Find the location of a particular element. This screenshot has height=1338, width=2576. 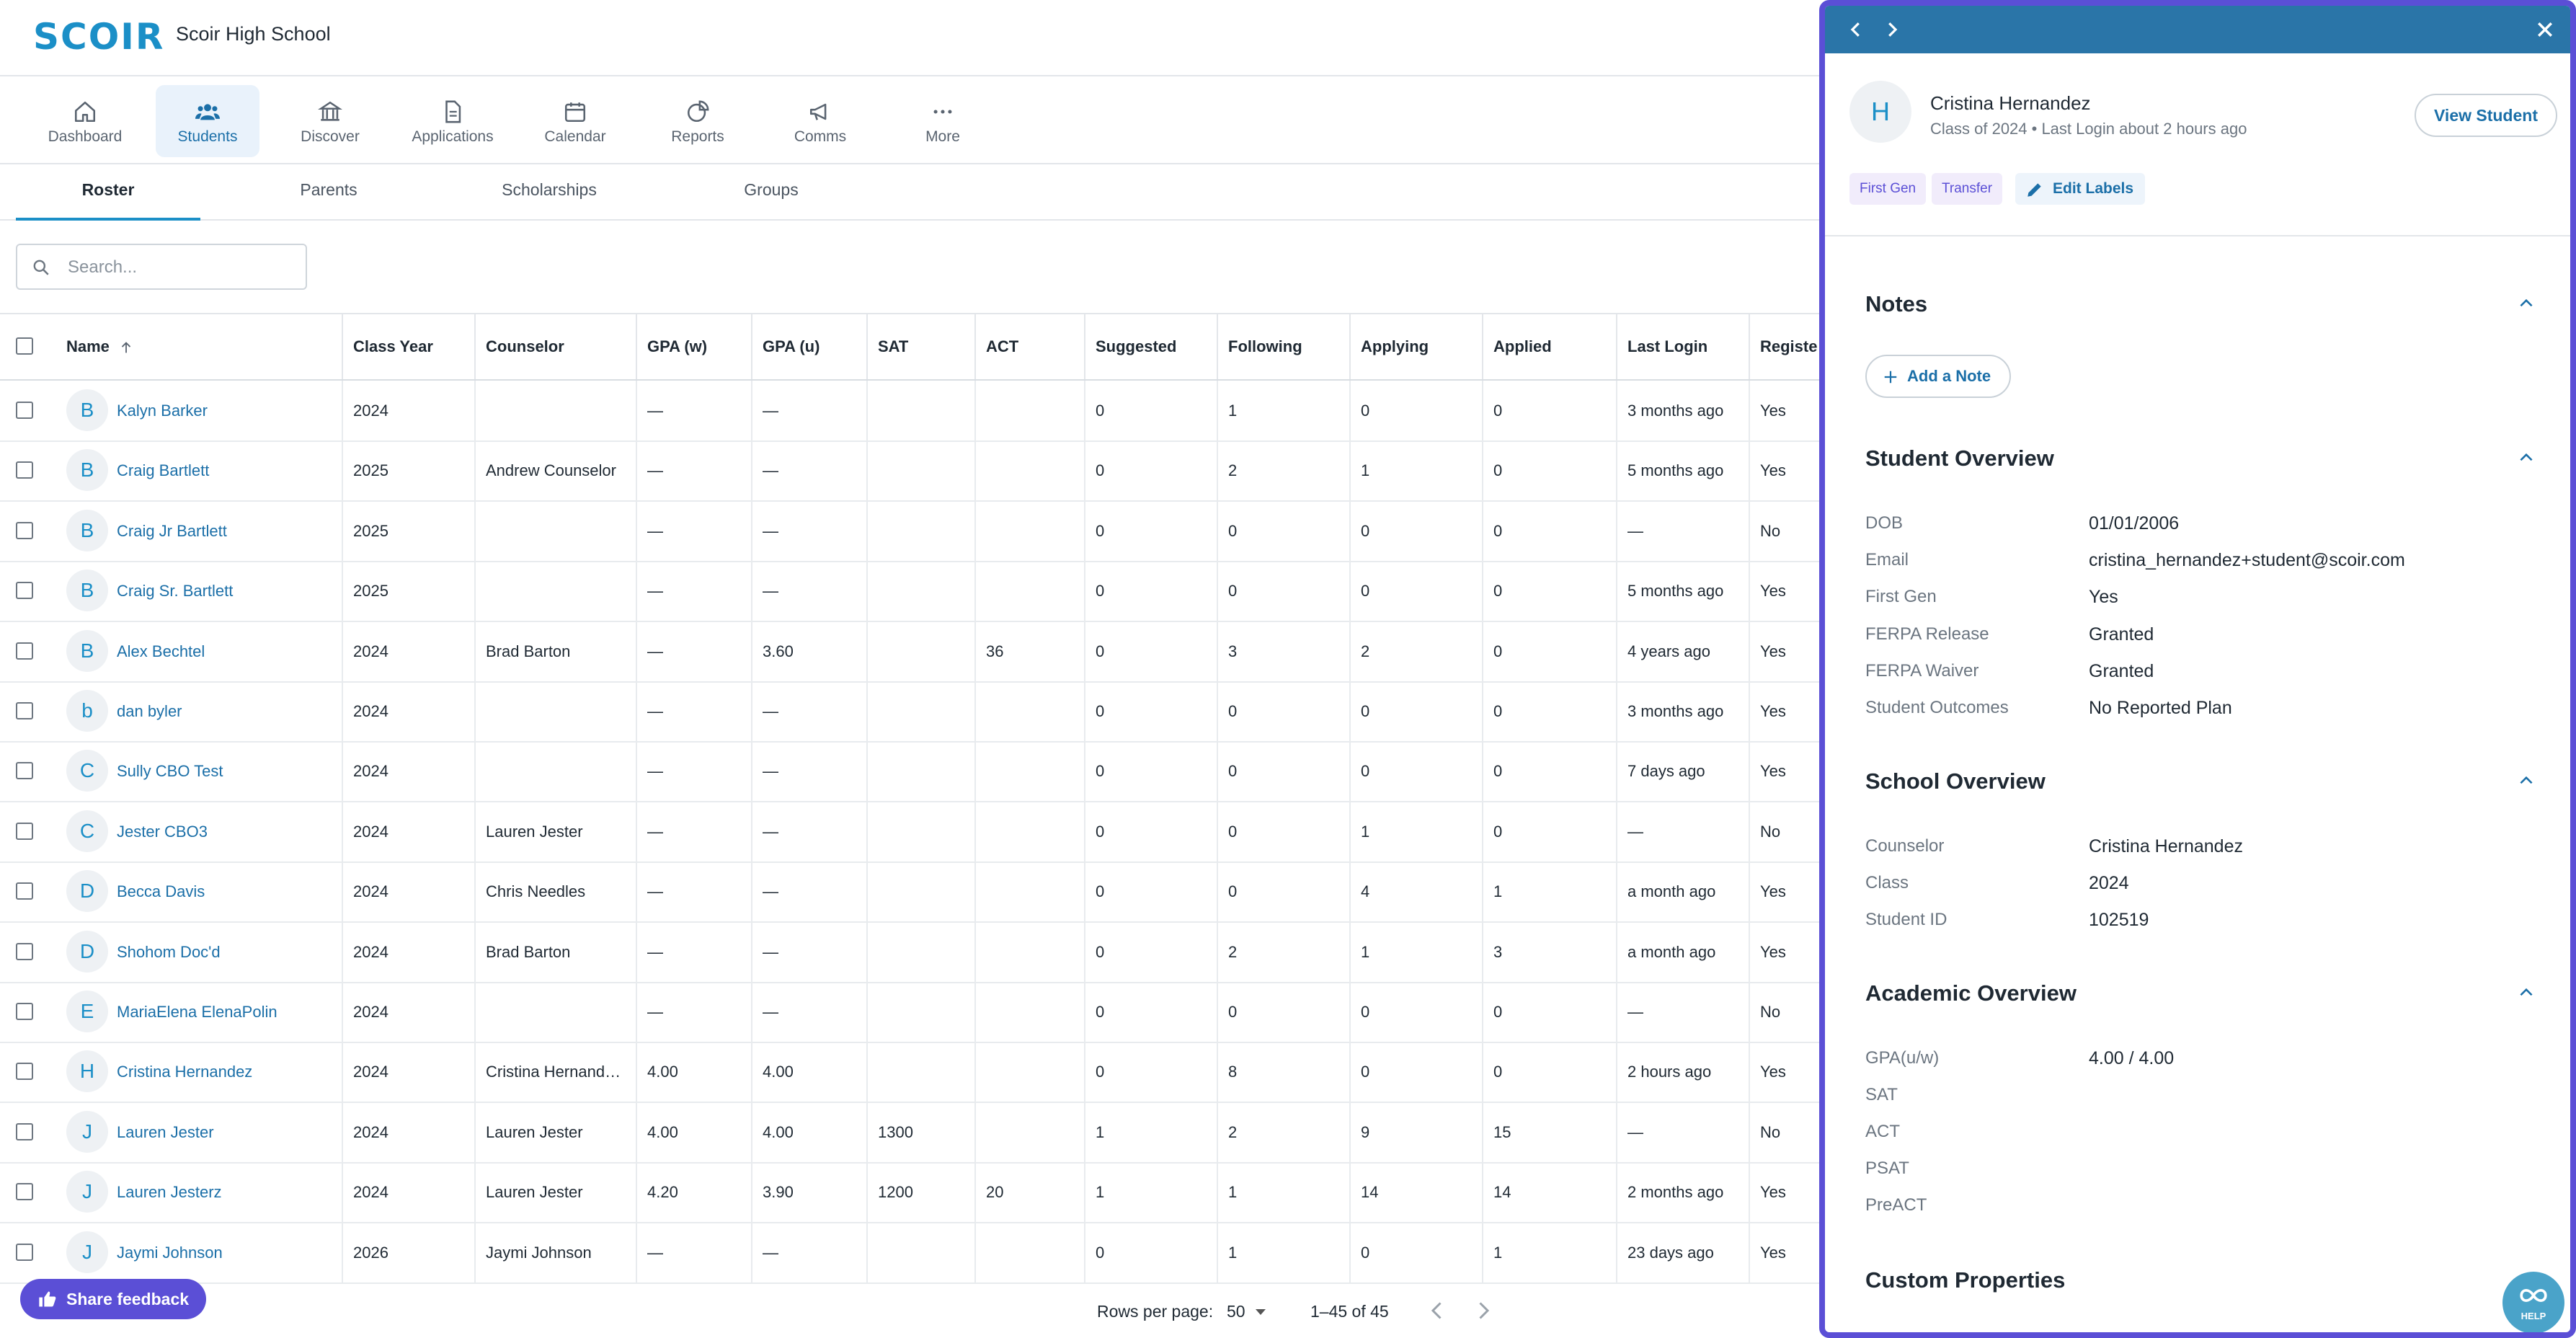

nav-dashboard: Dashboard is located at coordinates (85, 121).